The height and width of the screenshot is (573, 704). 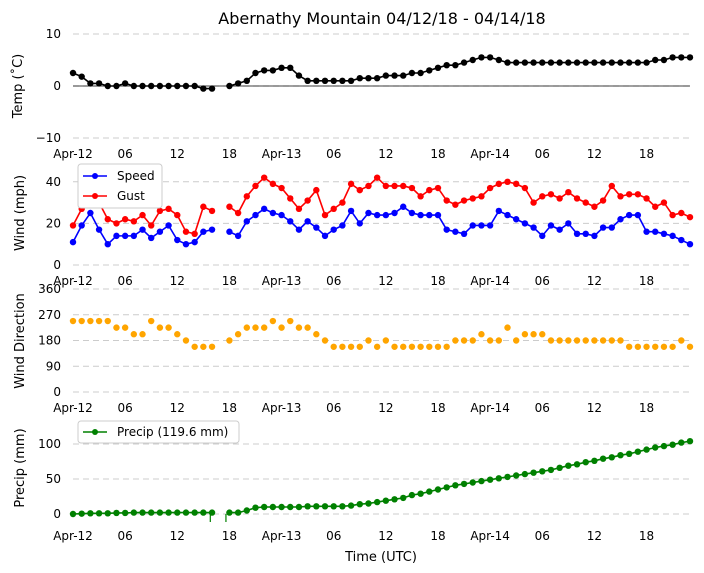 I want to click on wind-ylabel: Wind (mph), so click(x=20, y=213).